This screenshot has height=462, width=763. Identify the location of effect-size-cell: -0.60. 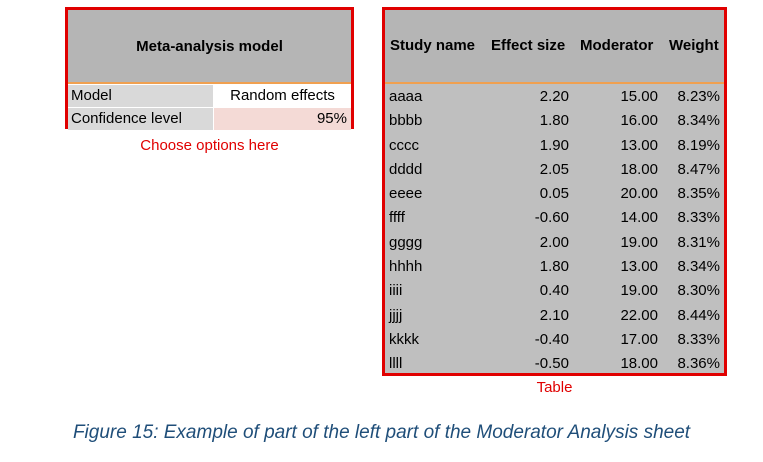
(551, 218).